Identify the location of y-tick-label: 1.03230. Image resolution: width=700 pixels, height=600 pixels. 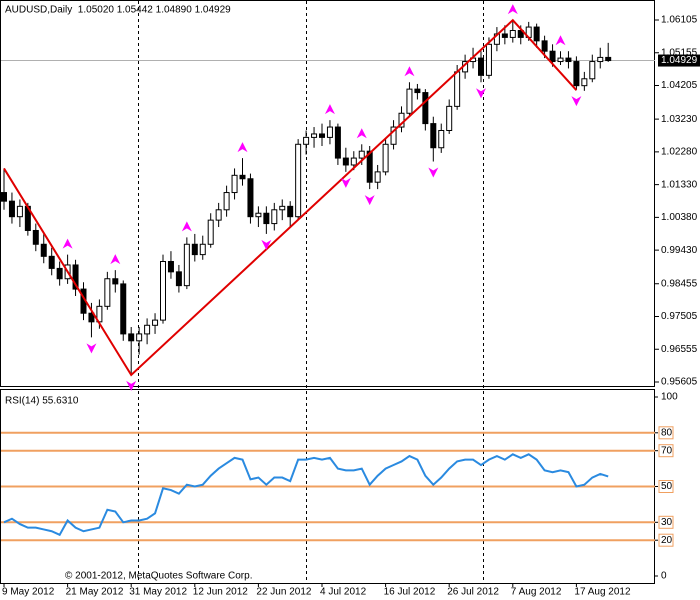
(679, 119).